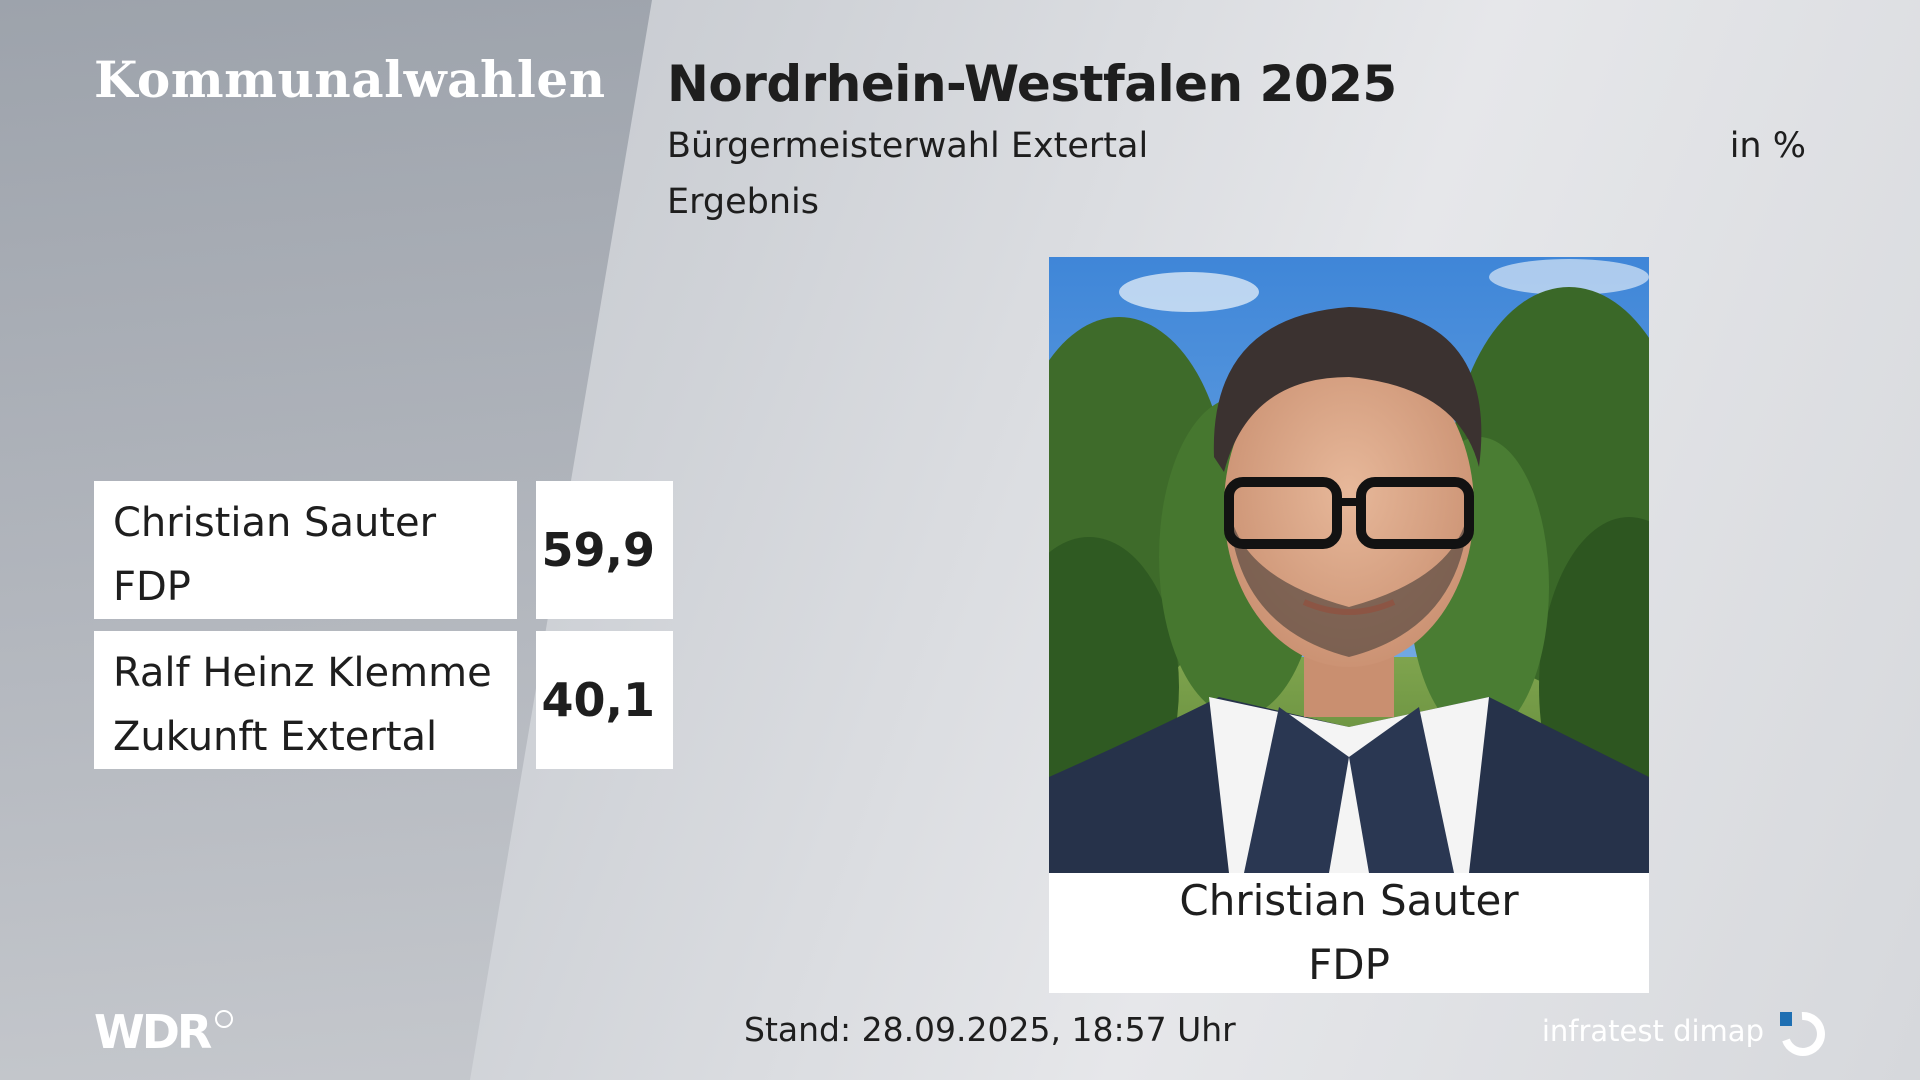 The width and height of the screenshot is (1920, 1080). Describe the element at coordinates (305, 700) in the screenshot. I see `candidate-box: Ralf Heinz Klemme Zukunft Extertal` at that location.